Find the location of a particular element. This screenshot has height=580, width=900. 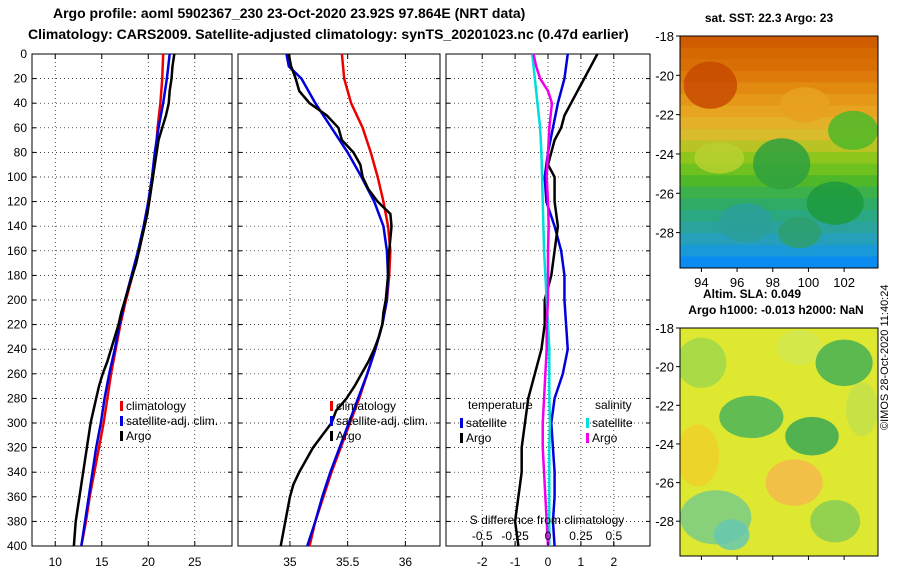

x-tick-label: 35 is located at coordinates (290, 562).